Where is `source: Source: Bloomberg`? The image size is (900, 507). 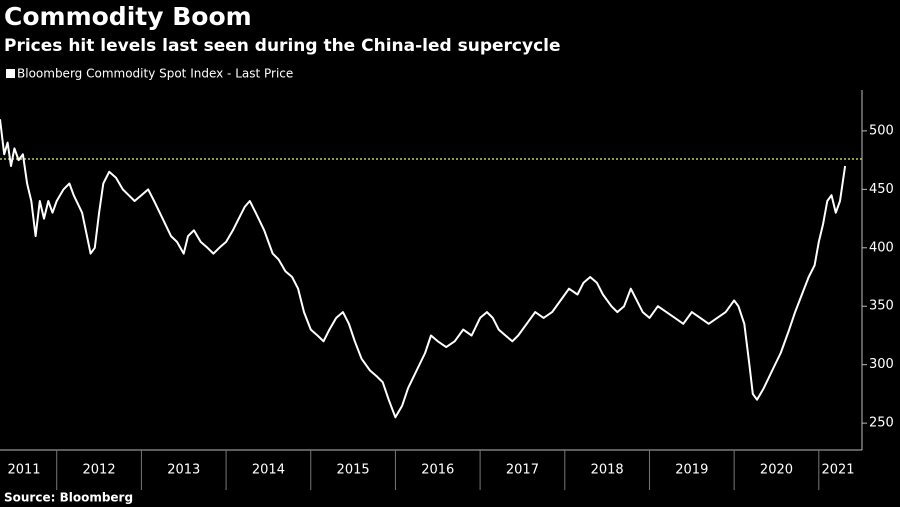
source: Source: Bloomberg is located at coordinates (68, 498).